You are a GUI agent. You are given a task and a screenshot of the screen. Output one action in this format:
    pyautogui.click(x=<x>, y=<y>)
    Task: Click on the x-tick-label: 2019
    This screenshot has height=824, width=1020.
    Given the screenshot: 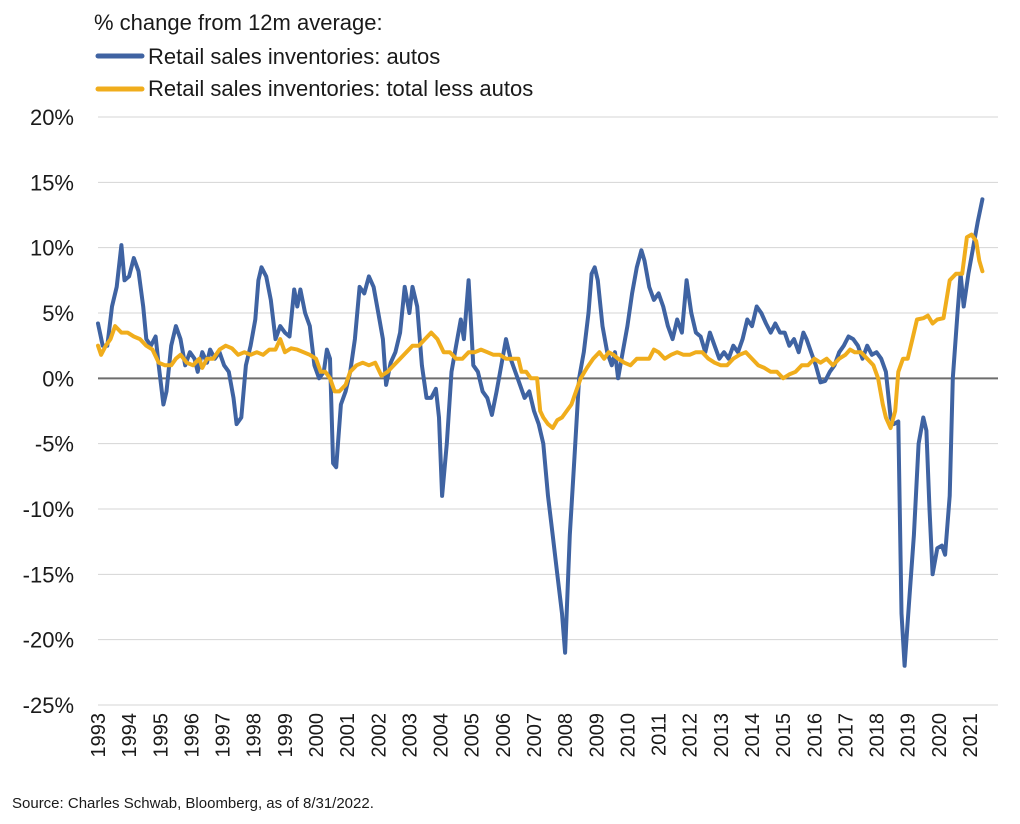 What is the action you would take?
    pyautogui.click(x=909, y=735)
    